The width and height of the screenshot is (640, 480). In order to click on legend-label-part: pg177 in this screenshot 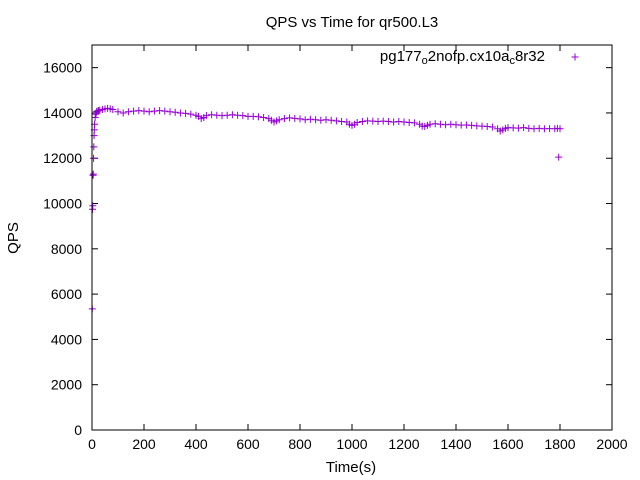, I will do `click(401, 56)`.